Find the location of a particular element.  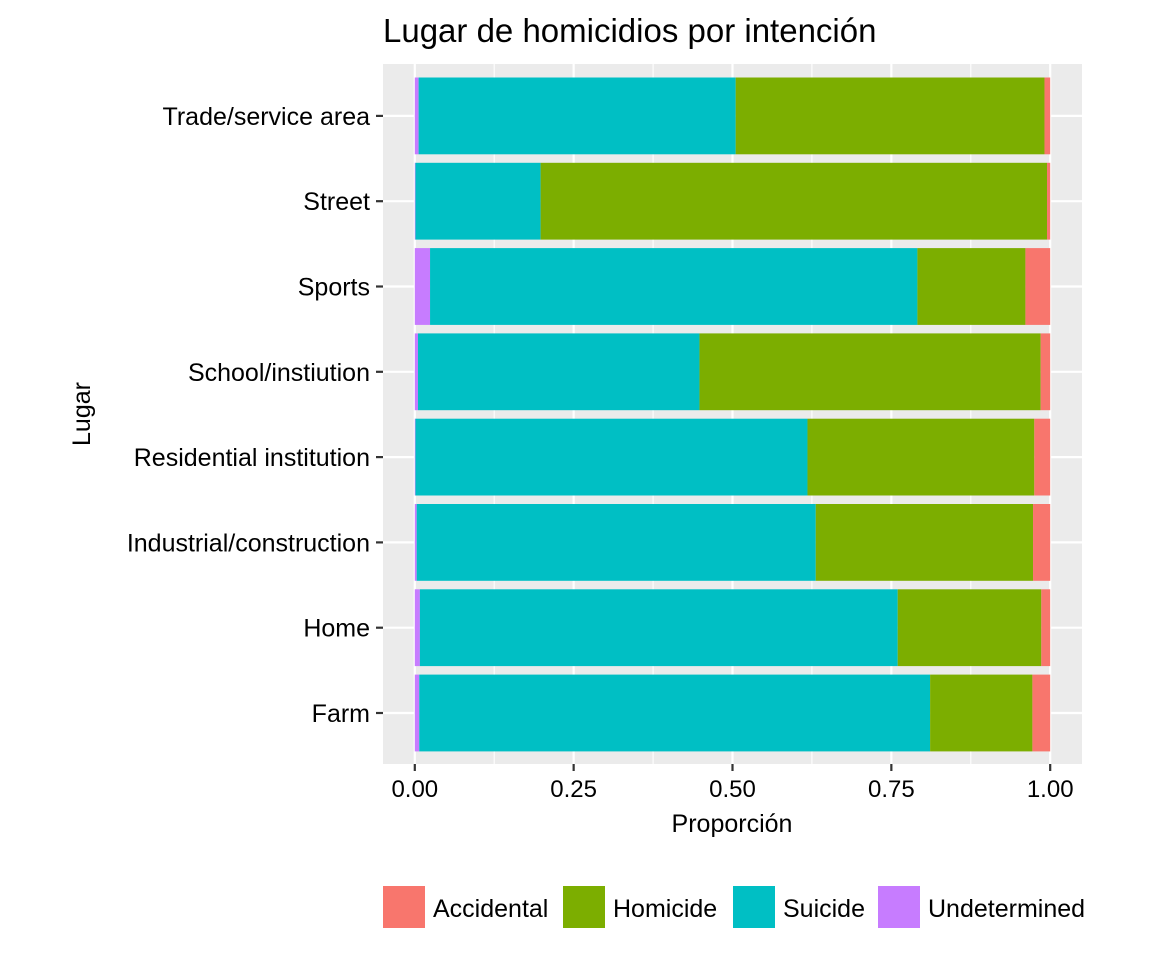

bar-school-instiution-accidental is located at coordinates (1045, 372).